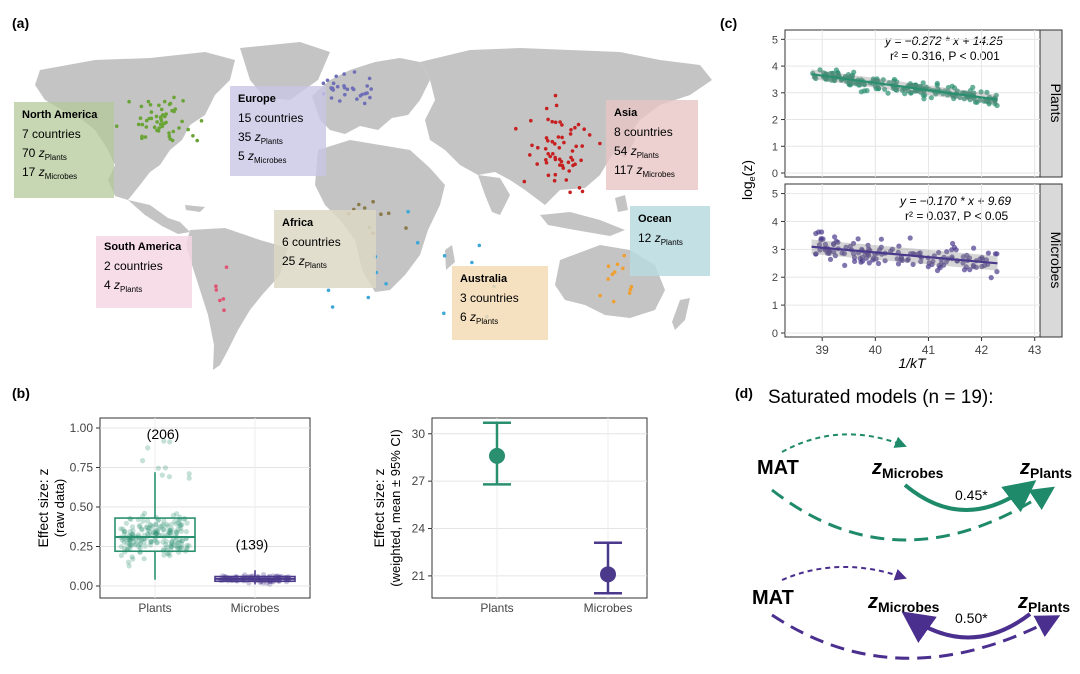  I want to click on boxplot-ylabel-1: Effect size: z, so click(43, 507).